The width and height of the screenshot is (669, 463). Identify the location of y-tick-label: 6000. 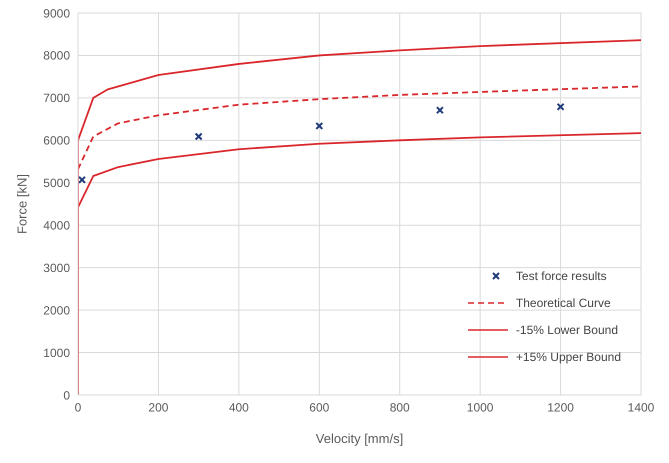
(56, 141).